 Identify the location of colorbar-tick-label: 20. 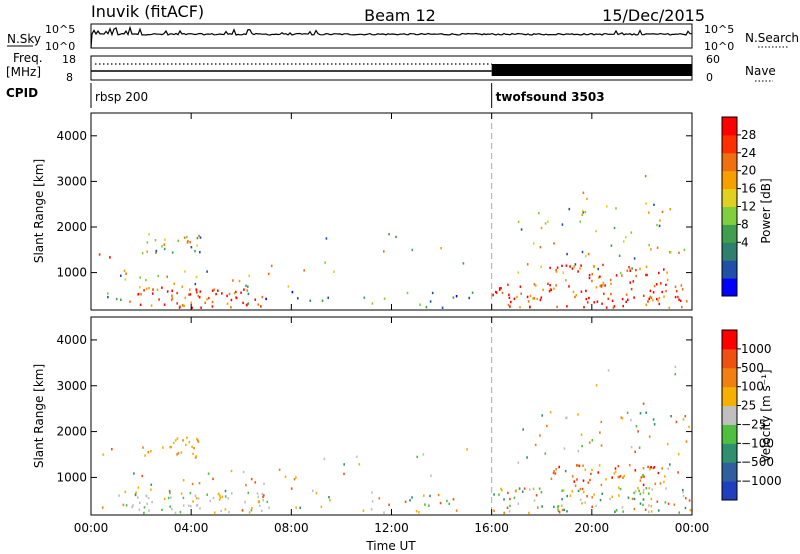
(748, 171).